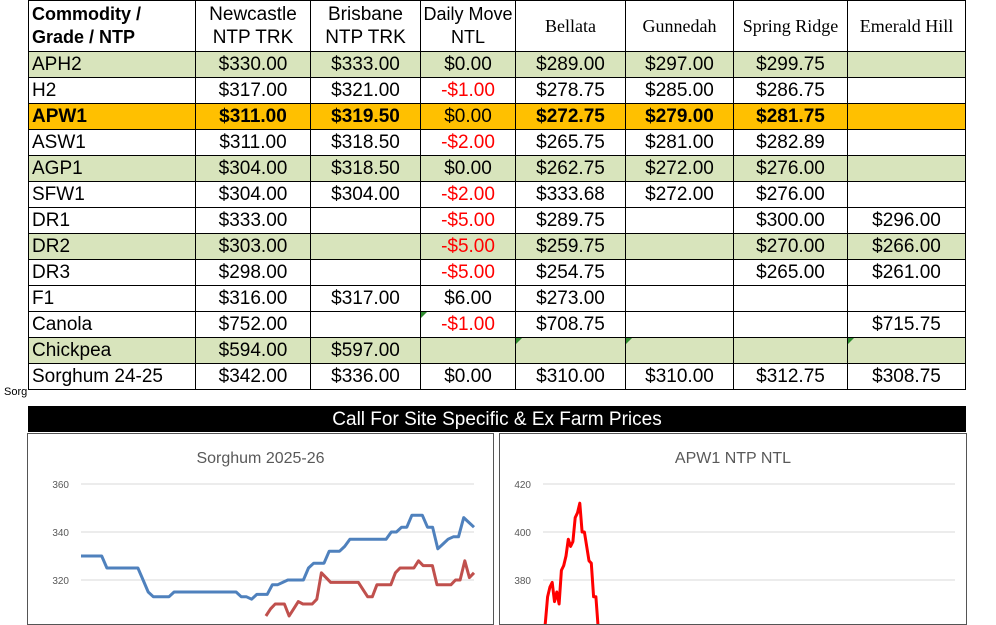 This screenshot has width=996, height=625. Describe the element at coordinates (679, 376) in the screenshot. I see `cell-gunnedah: $310.00` at that location.